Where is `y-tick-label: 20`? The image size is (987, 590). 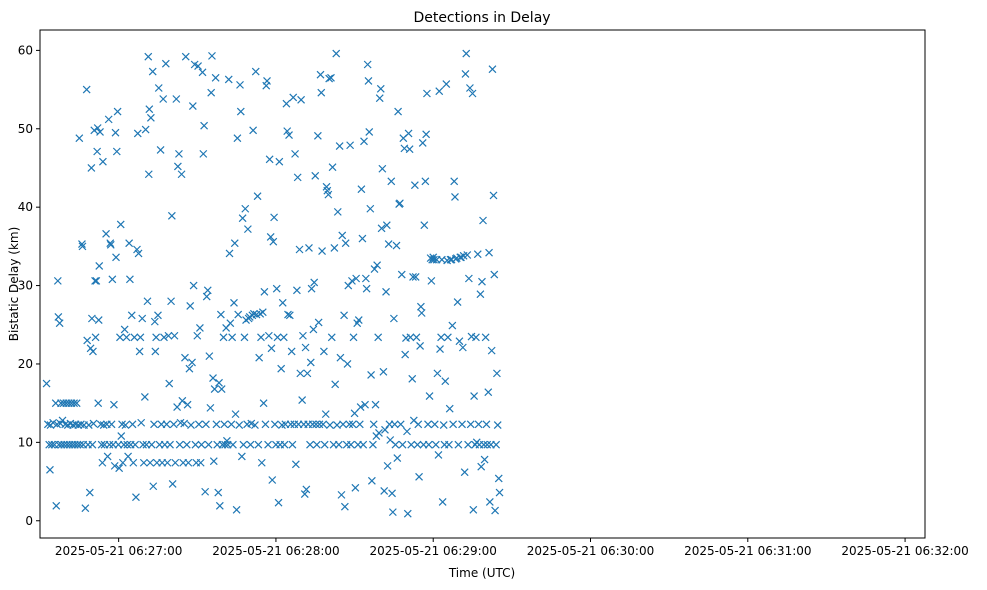 y-tick-label: 20 is located at coordinates (25, 364).